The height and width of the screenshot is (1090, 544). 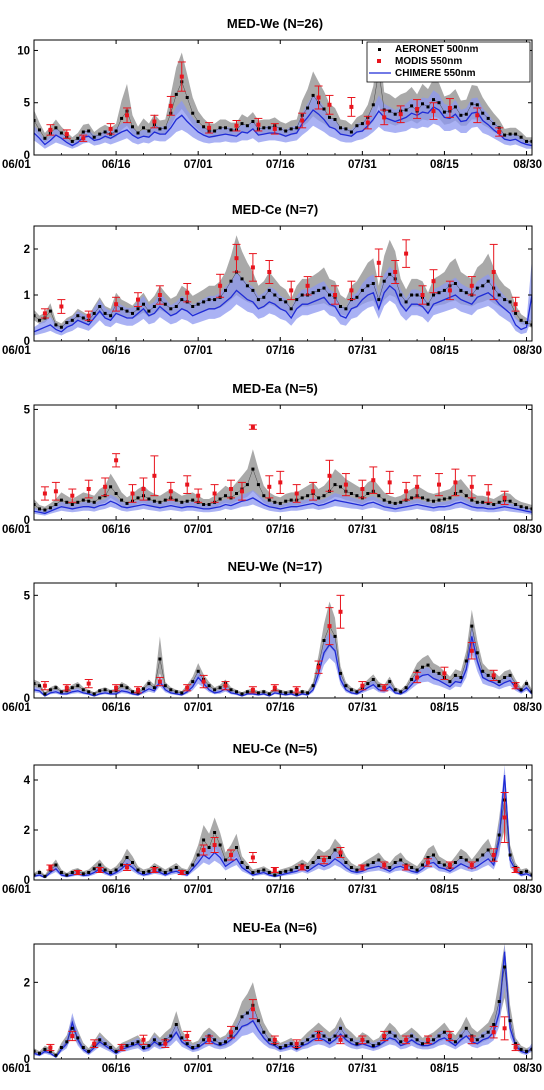 What do you see at coordinates (283, 126) in the screenshot?
I see `chimere-series-line` at bounding box center [283, 126].